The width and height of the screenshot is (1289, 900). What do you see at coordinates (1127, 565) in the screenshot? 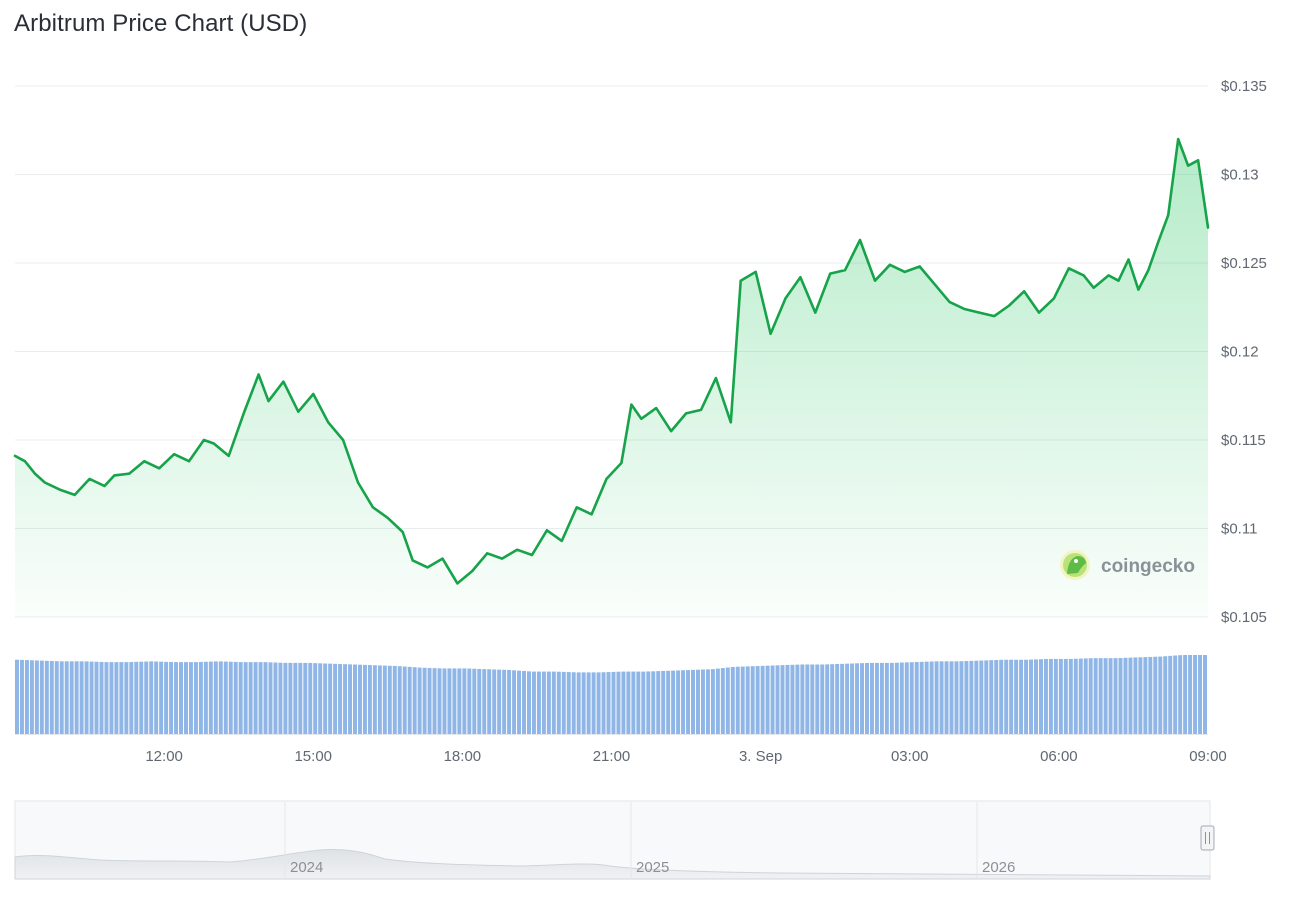
I see `coingecko-watermark: coingecko` at bounding box center [1127, 565].